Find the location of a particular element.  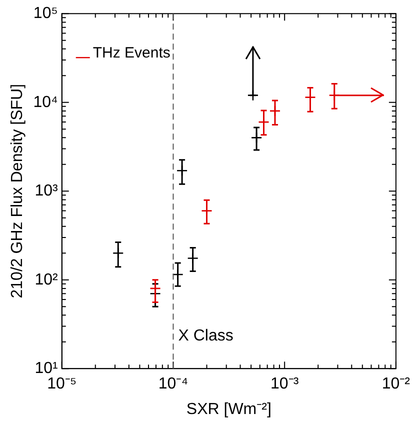

x-tick-label: 10⁻⁴ is located at coordinates (173, 384).